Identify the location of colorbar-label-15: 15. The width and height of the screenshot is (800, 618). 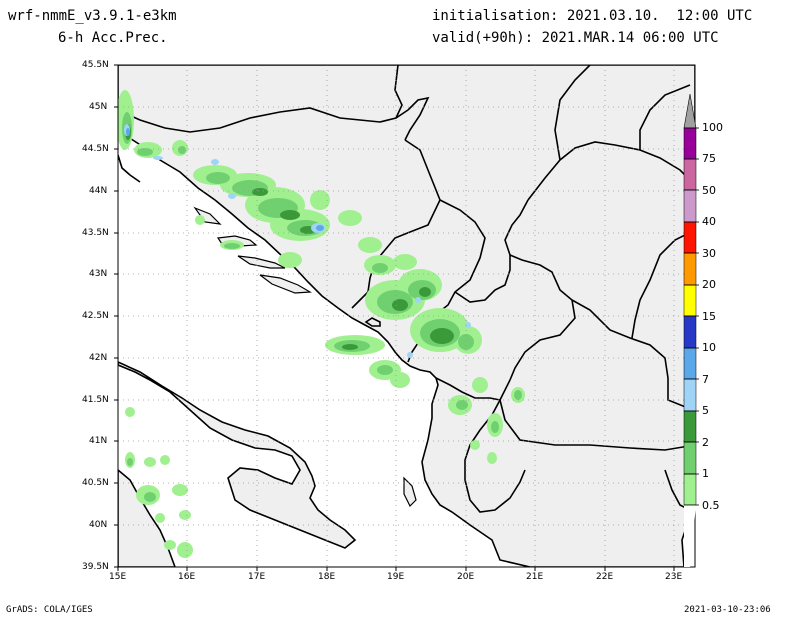
(709, 316).